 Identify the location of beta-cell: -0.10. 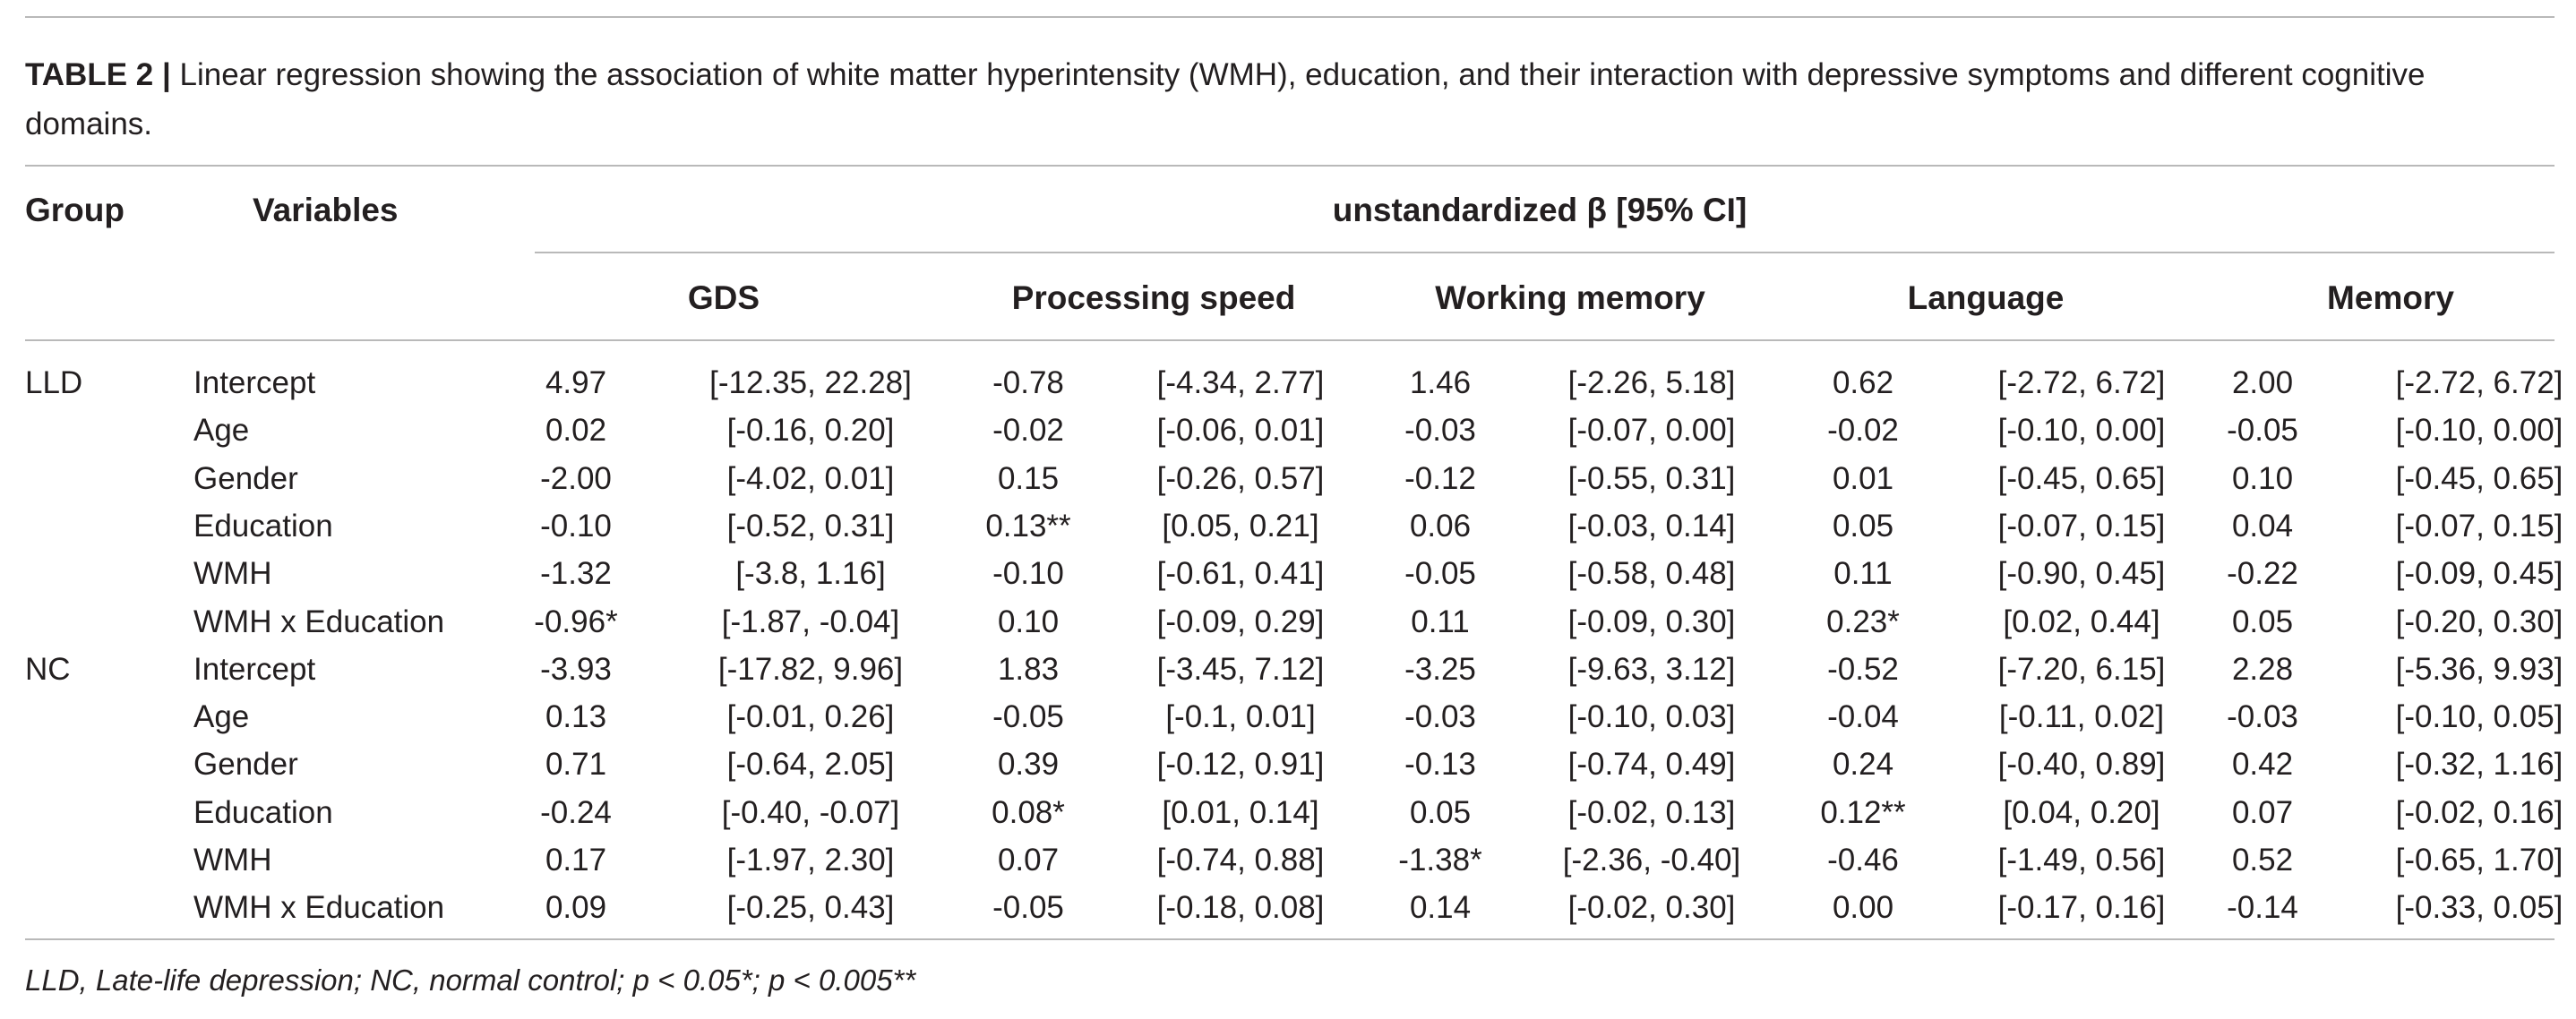
(576, 526).